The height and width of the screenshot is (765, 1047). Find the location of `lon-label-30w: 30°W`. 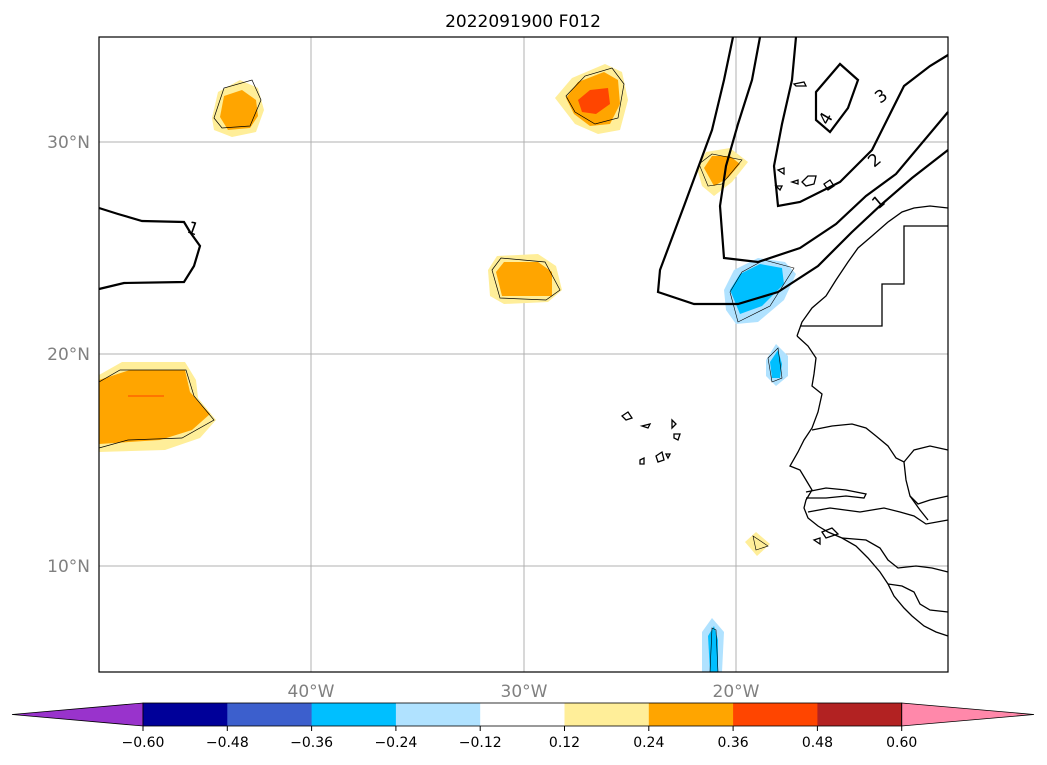

lon-label-30w: 30°W is located at coordinates (524, 692).